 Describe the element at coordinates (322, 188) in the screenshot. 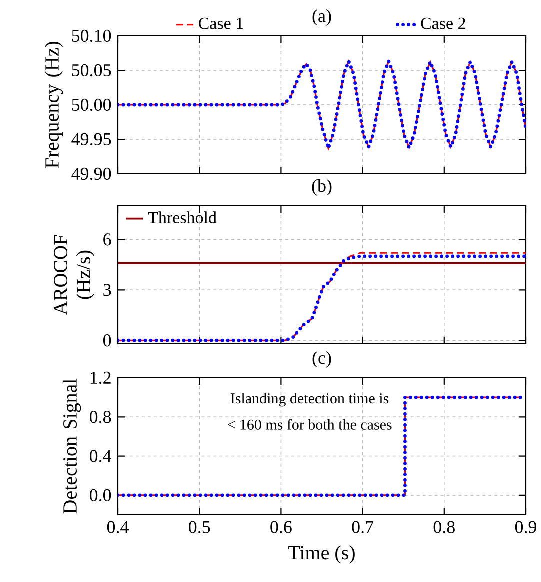

I see `chart-title: (b)` at that location.